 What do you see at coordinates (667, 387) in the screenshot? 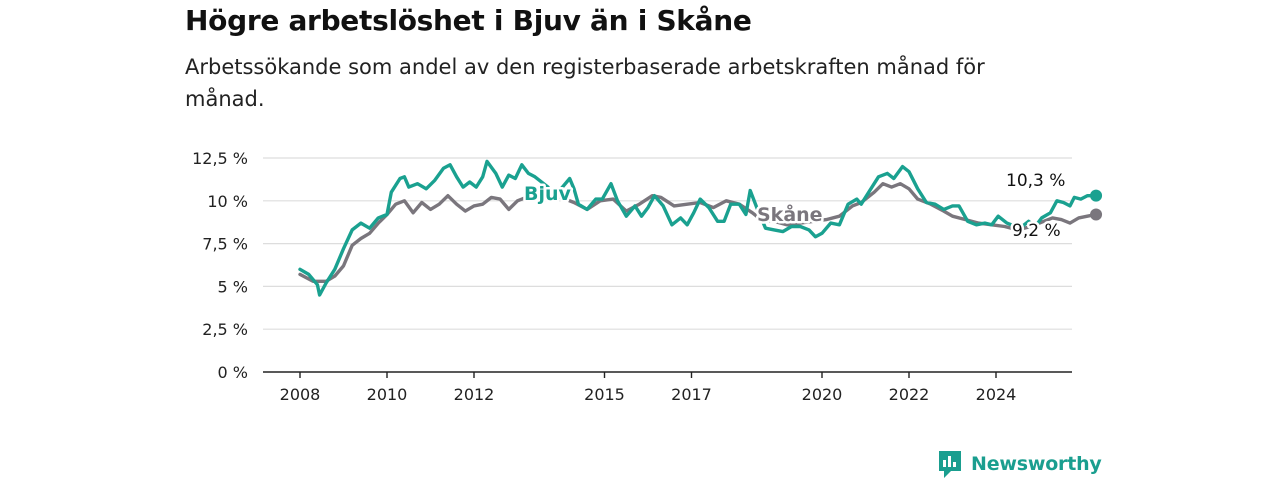
I see `x-axis: 2008 2010 2012 2015 2017 2020 2022 2024` at bounding box center [667, 387].